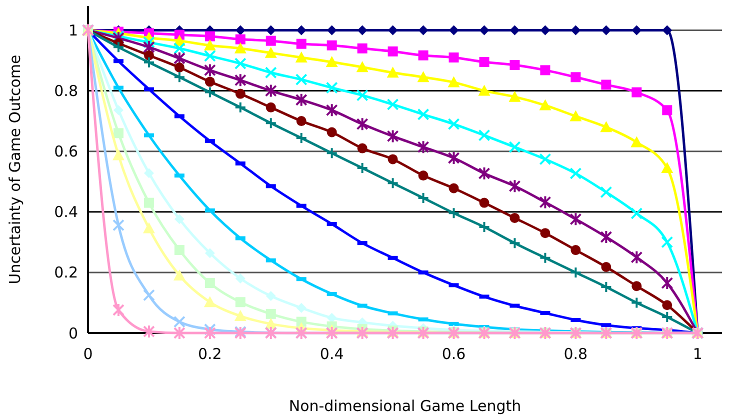 The width and height of the screenshot is (734, 419). I want to click on y-tick-label: 0.2, so click(66, 273).